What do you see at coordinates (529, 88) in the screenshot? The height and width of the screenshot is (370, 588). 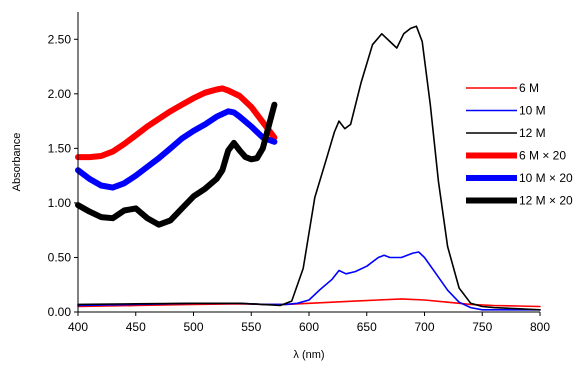 I see `legend-label: 6 M` at bounding box center [529, 88].